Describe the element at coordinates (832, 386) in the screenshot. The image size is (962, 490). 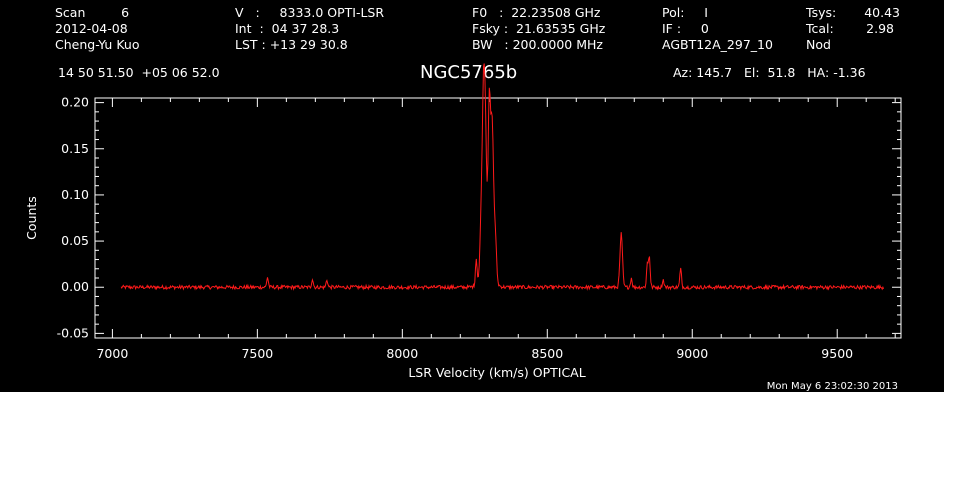
I see `timestamp: Mon May 6 23:02:30 2013` at that location.